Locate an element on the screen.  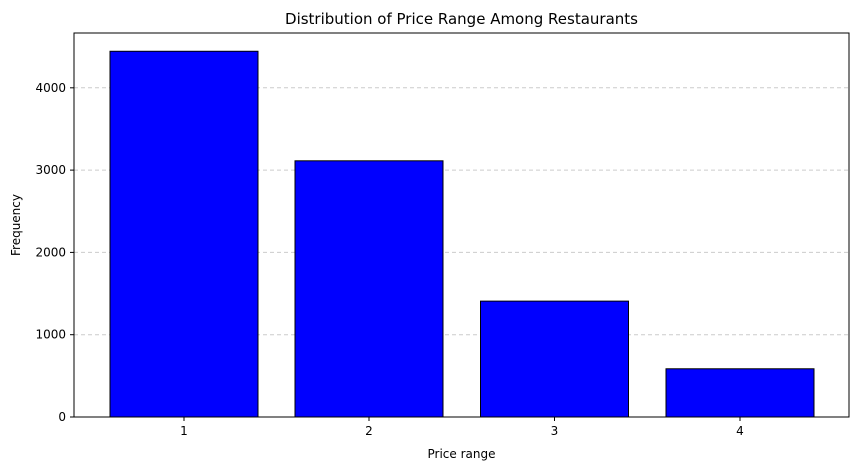
y-axis-ticks: 0 1000 2000 3000 4000 is located at coordinates (54, 252).